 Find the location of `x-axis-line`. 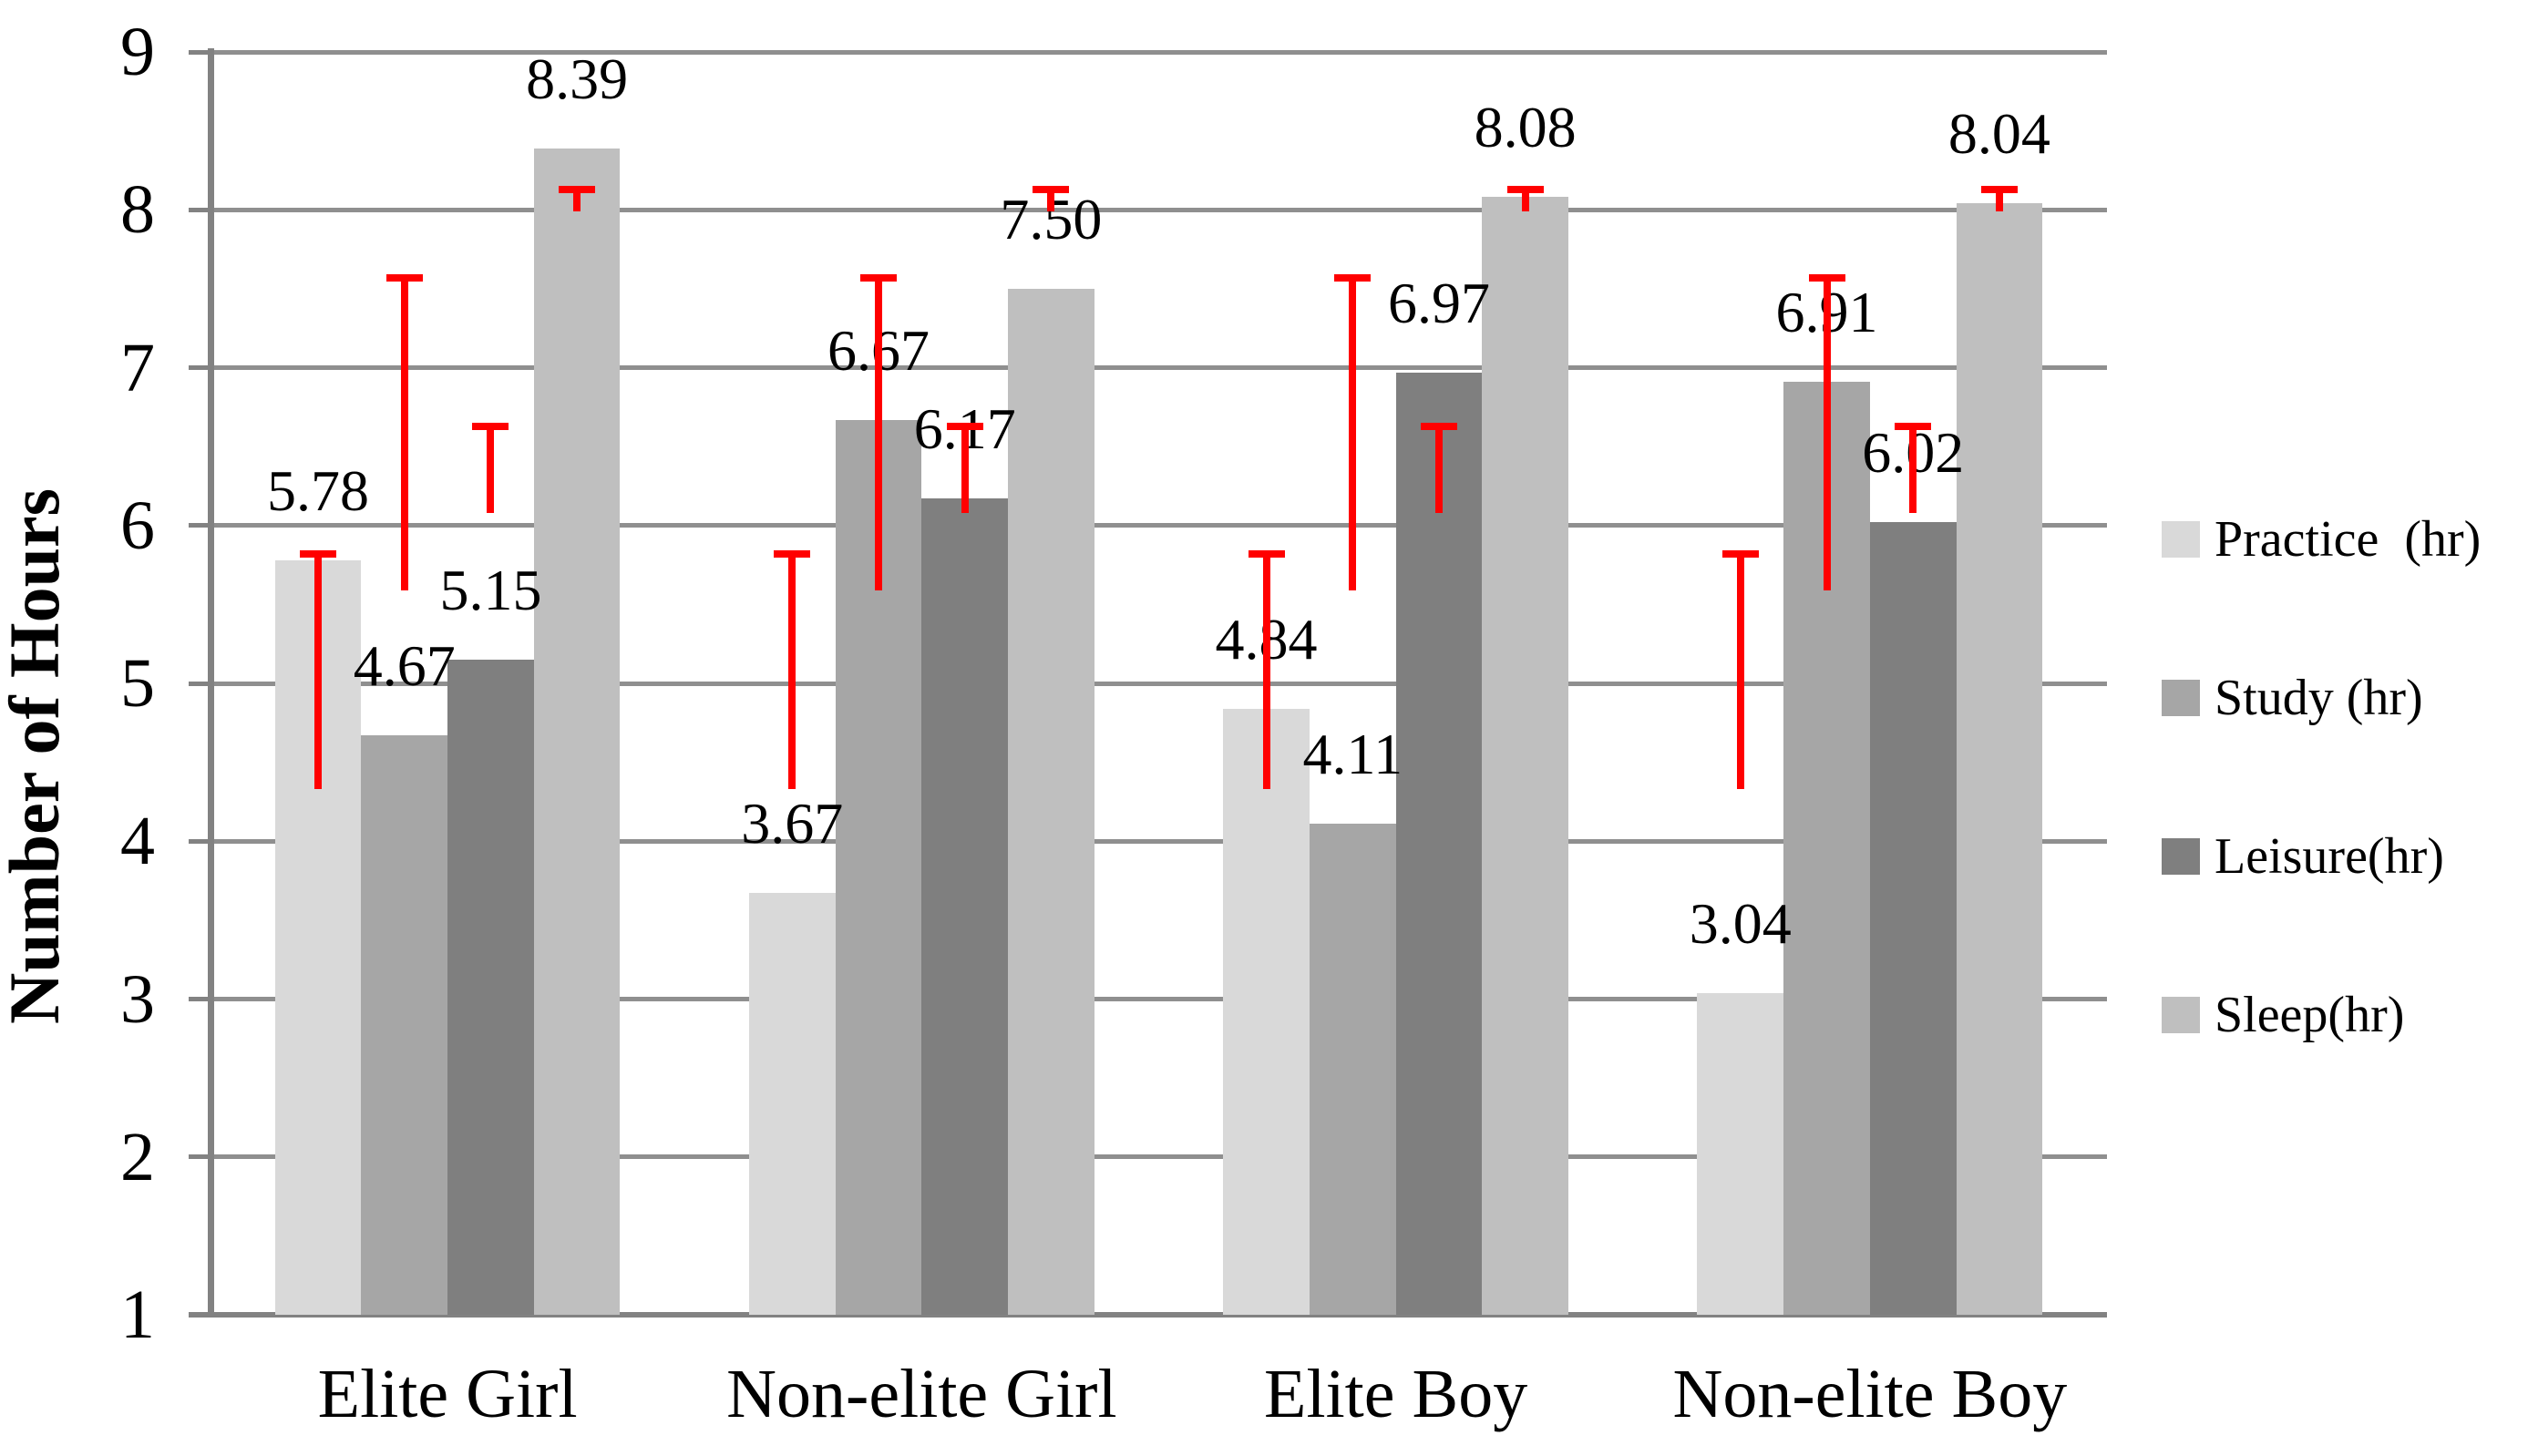

x-axis-line is located at coordinates (1148, 1315).